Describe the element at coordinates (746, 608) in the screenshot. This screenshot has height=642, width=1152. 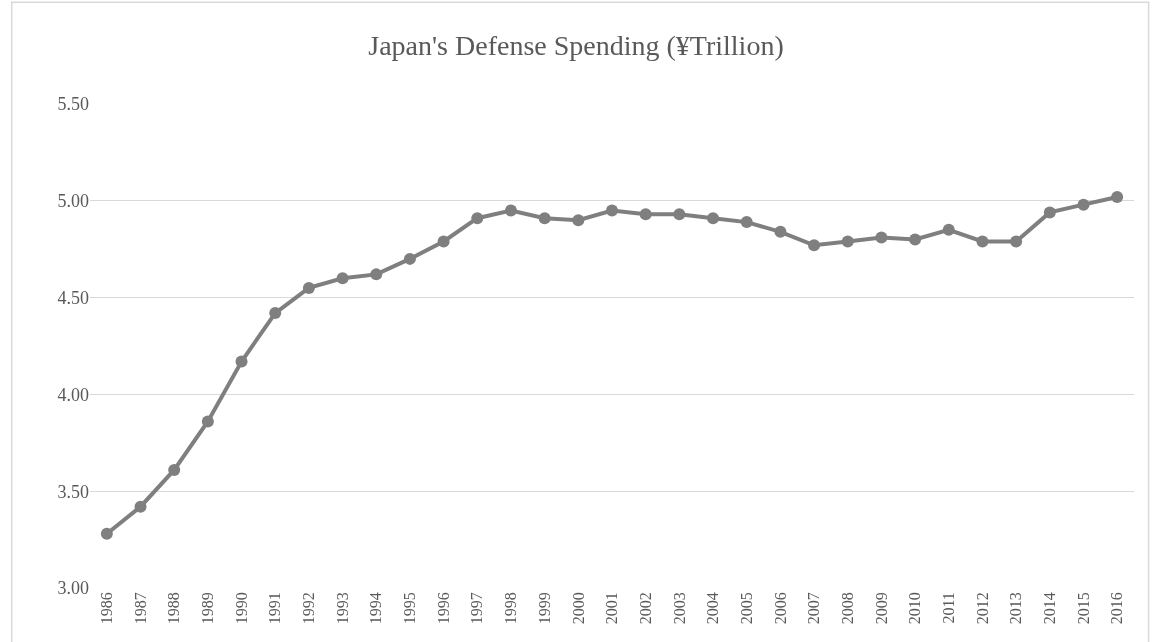
I see `x-tick-label: 2005` at that location.